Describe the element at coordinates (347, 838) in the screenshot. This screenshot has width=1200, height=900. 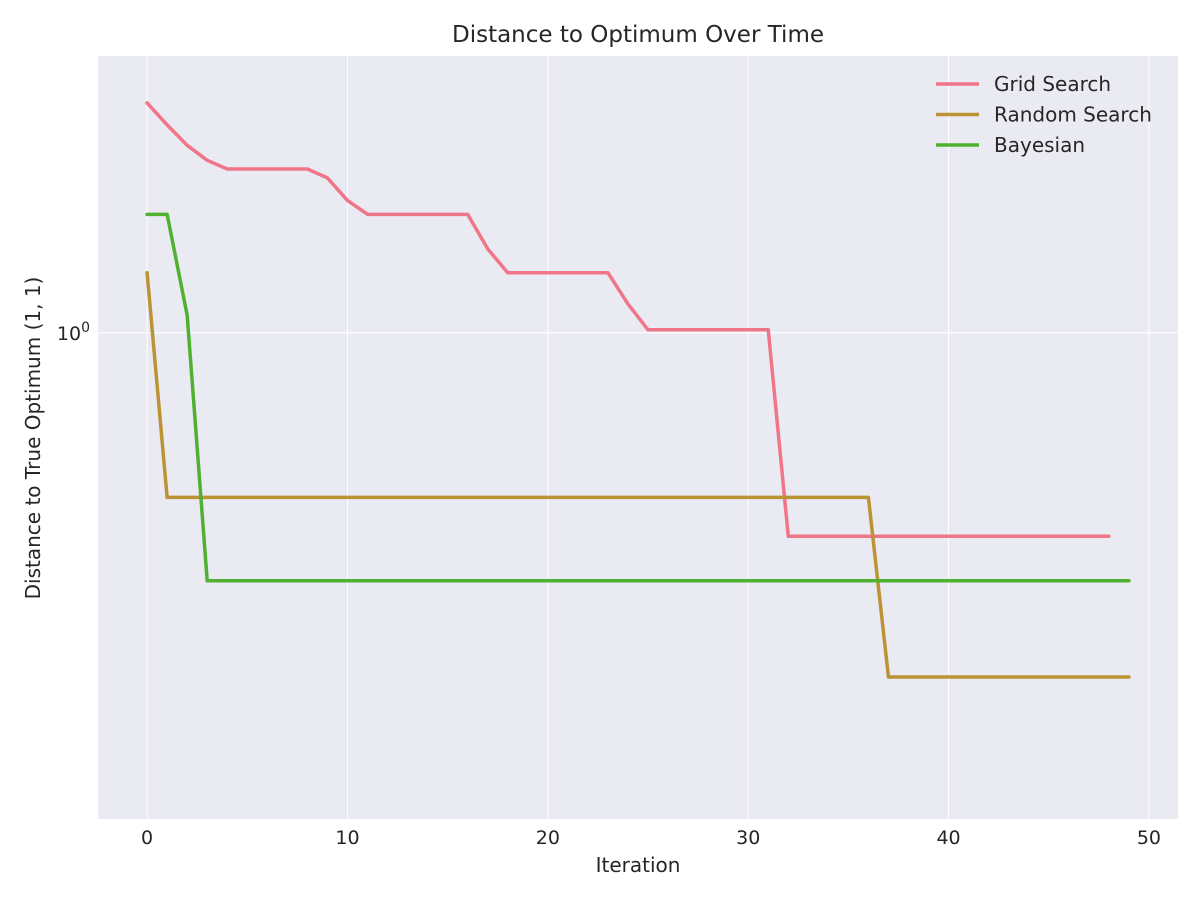
I see `x-tick-label: 10` at that location.